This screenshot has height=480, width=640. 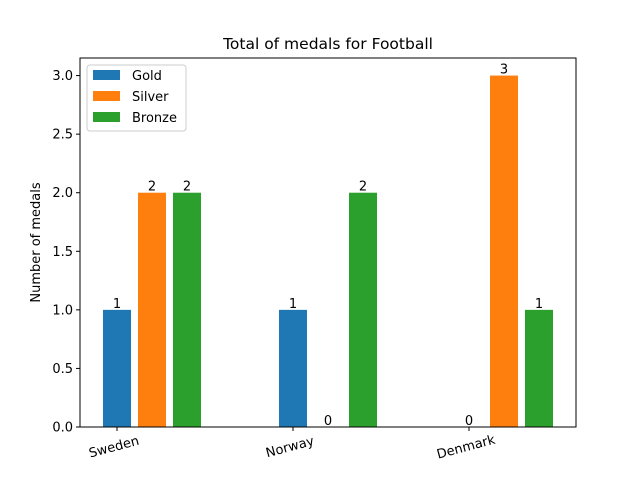 I want to click on bar-label-norway-silver: 0, so click(x=328, y=421).